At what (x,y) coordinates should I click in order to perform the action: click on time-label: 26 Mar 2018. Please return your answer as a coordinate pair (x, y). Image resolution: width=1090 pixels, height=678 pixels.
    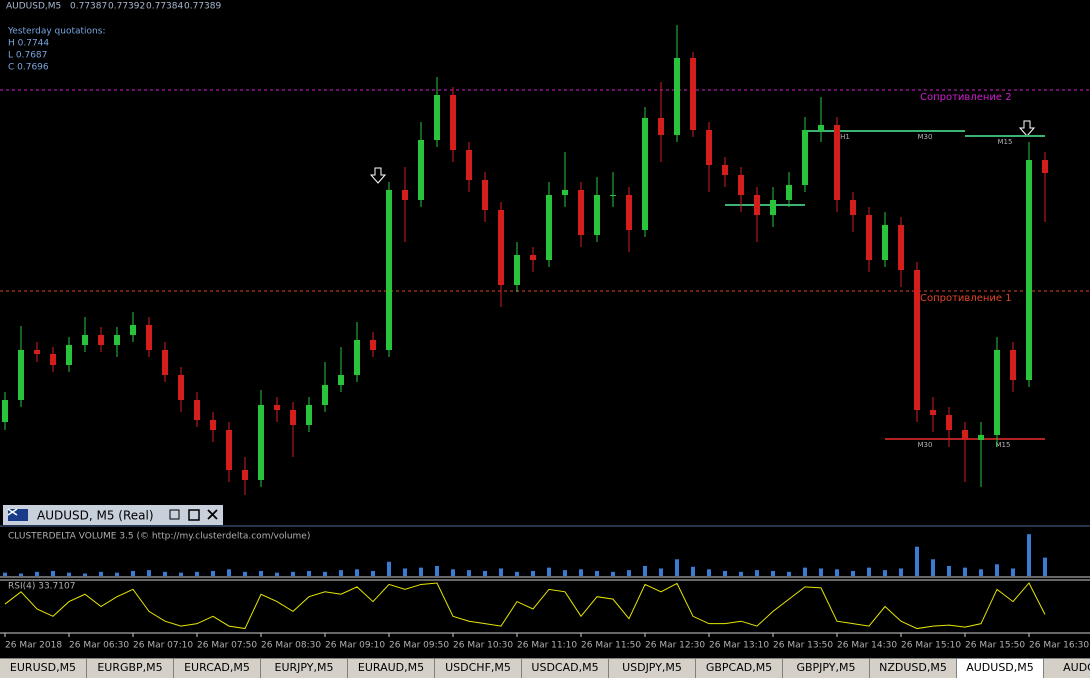
    Looking at the image, I should click on (33, 646).